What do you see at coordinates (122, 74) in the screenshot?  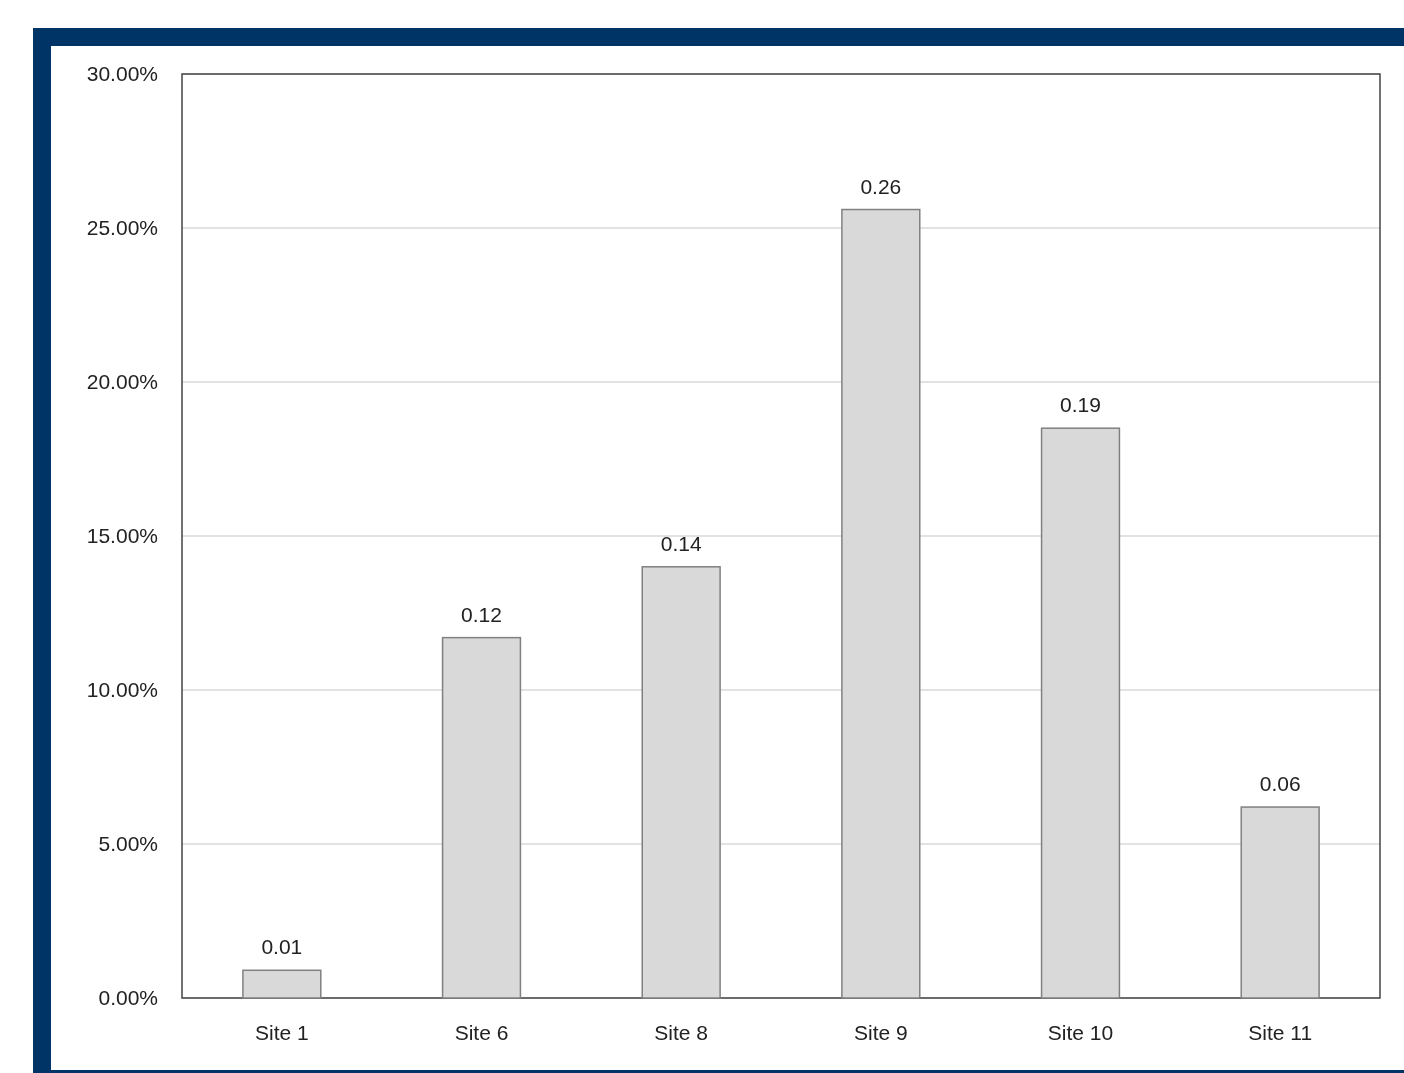 I see `y-tick-label: 30.00%` at bounding box center [122, 74].